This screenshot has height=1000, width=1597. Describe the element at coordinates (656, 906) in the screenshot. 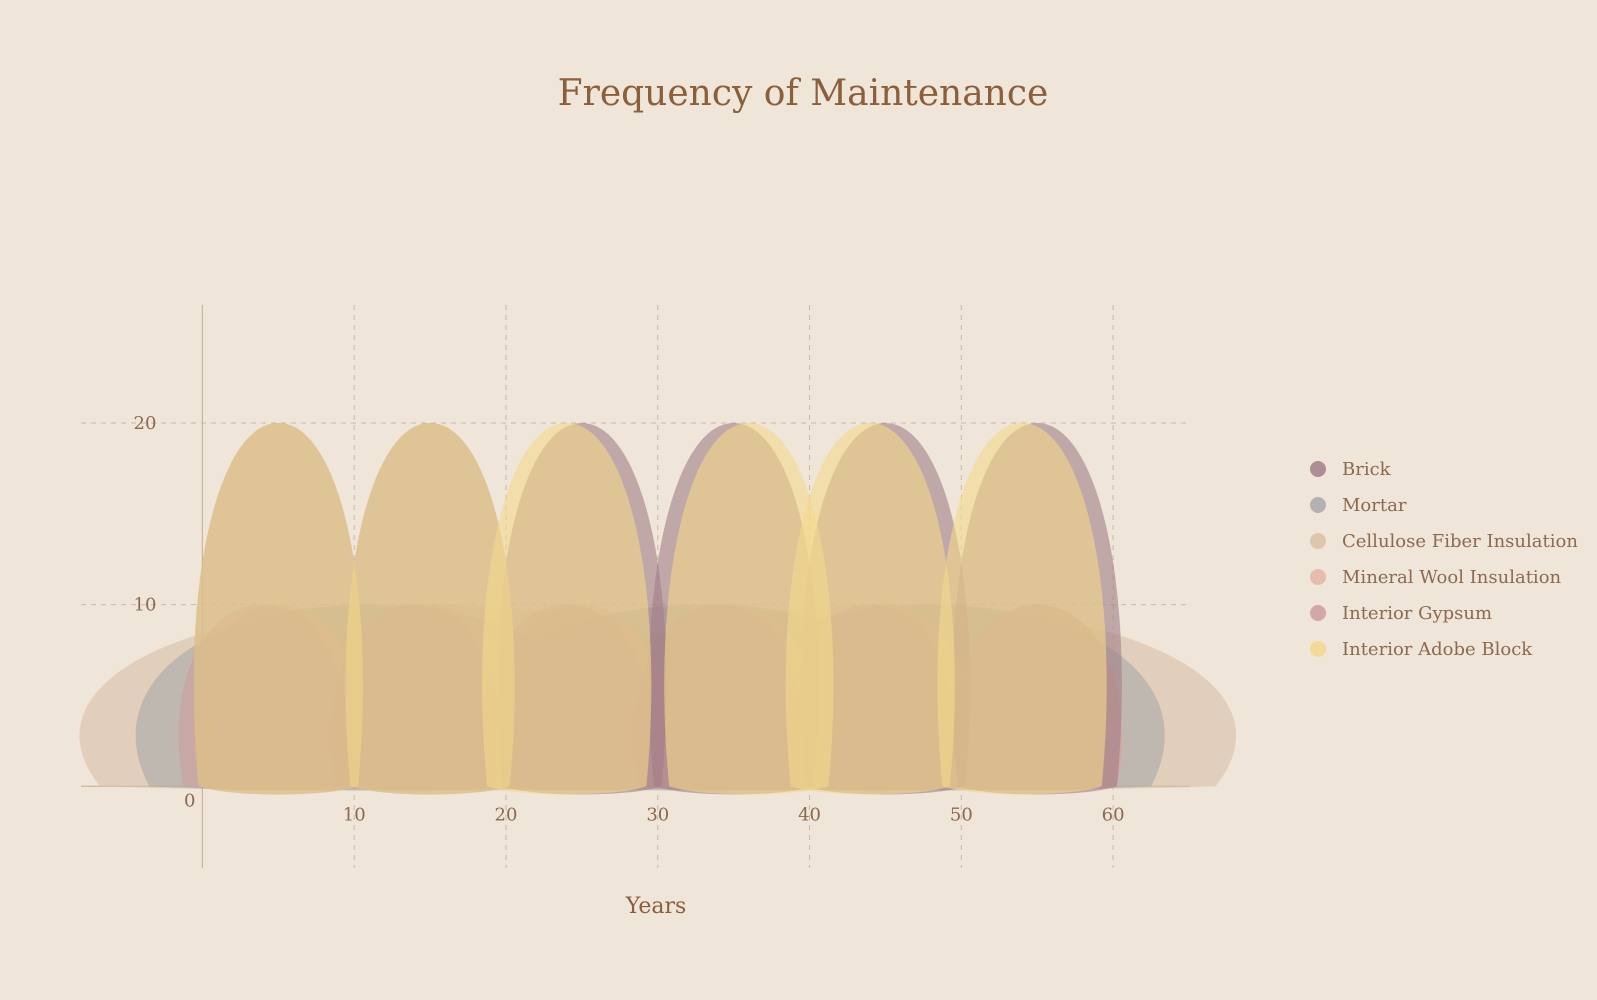

I see `x-axis-label: Years` at that location.